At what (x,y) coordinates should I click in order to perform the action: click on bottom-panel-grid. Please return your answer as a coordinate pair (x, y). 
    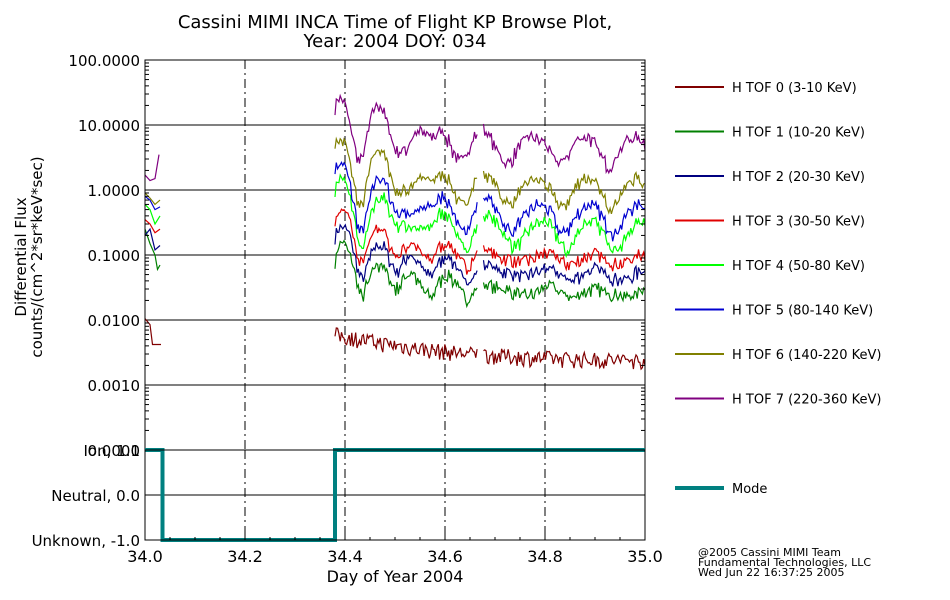
    Looking at the image, I should click on (395, 495).